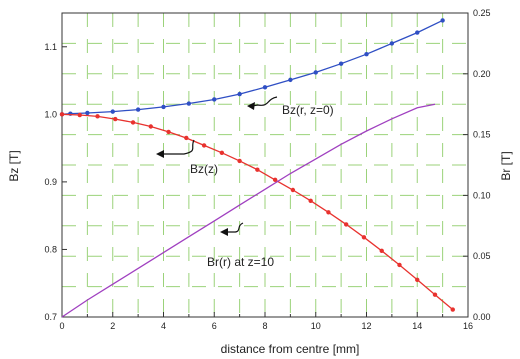  I want to click on y-left-tick-label: 1.0, so click(50, 114).